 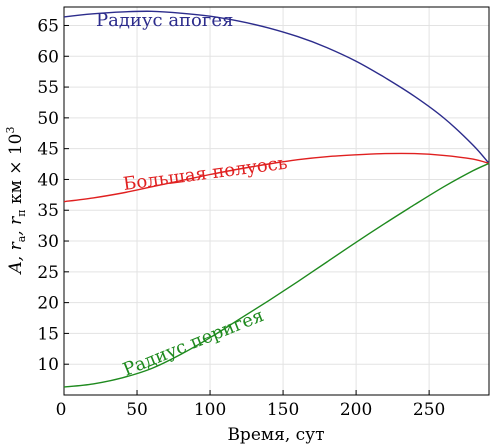 I want to click on series-label-2: Радиус перигея, so click(x=193, y=343).